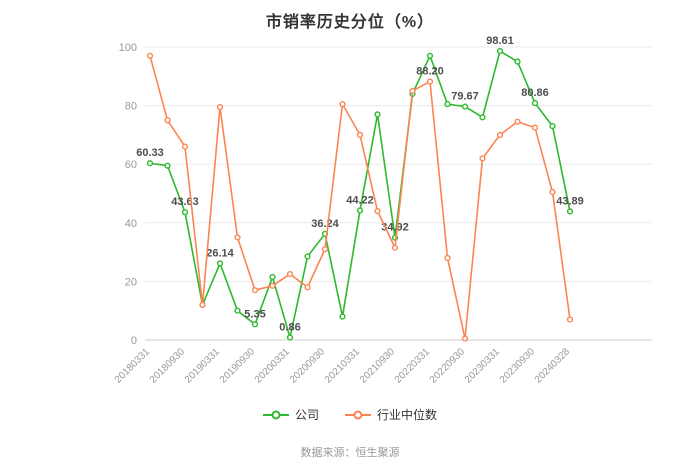 The image size is (700, 473). Describe the element at coordinates (413, 366) in the screenshot. I see `svg-text: 20220331` at that location.